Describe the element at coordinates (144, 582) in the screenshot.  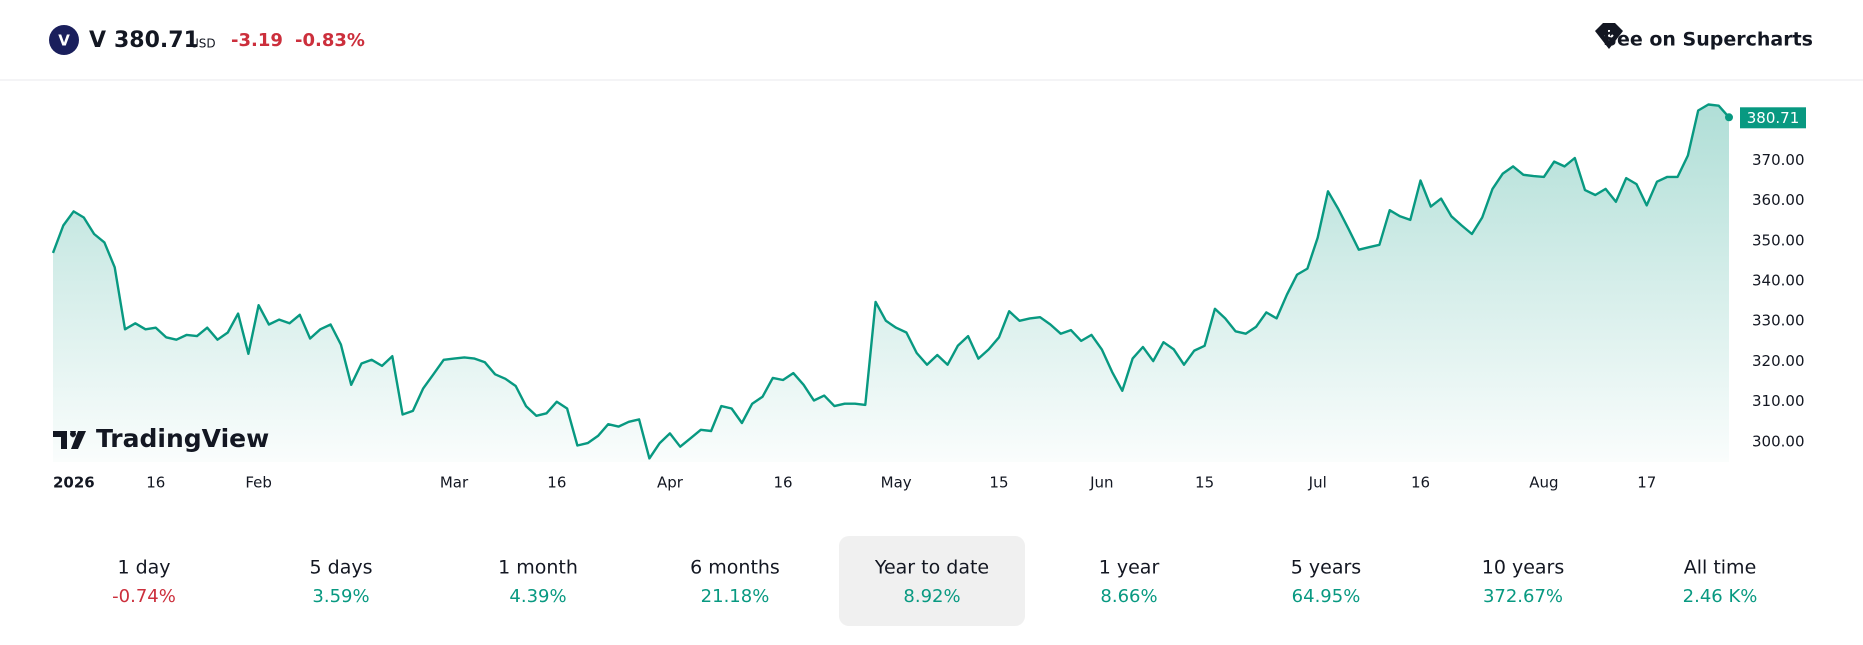
I see `period-tab: 1 day -0.74%` at that location.